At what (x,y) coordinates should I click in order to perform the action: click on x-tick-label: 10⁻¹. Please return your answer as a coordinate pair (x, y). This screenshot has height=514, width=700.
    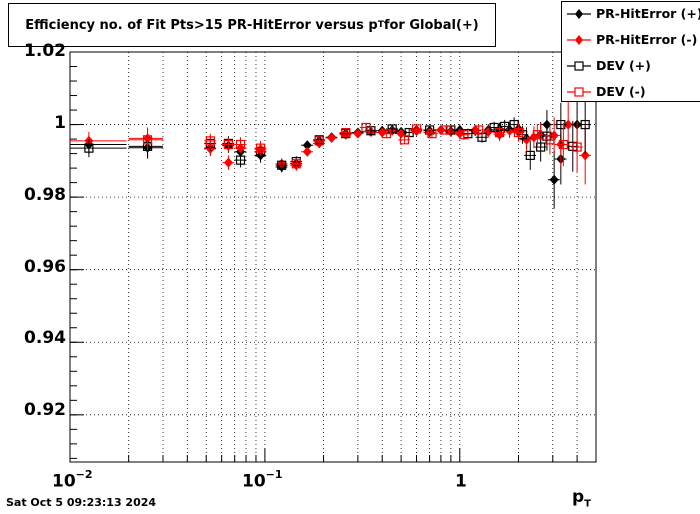
    Looking at the image, I should click on (262, 480).